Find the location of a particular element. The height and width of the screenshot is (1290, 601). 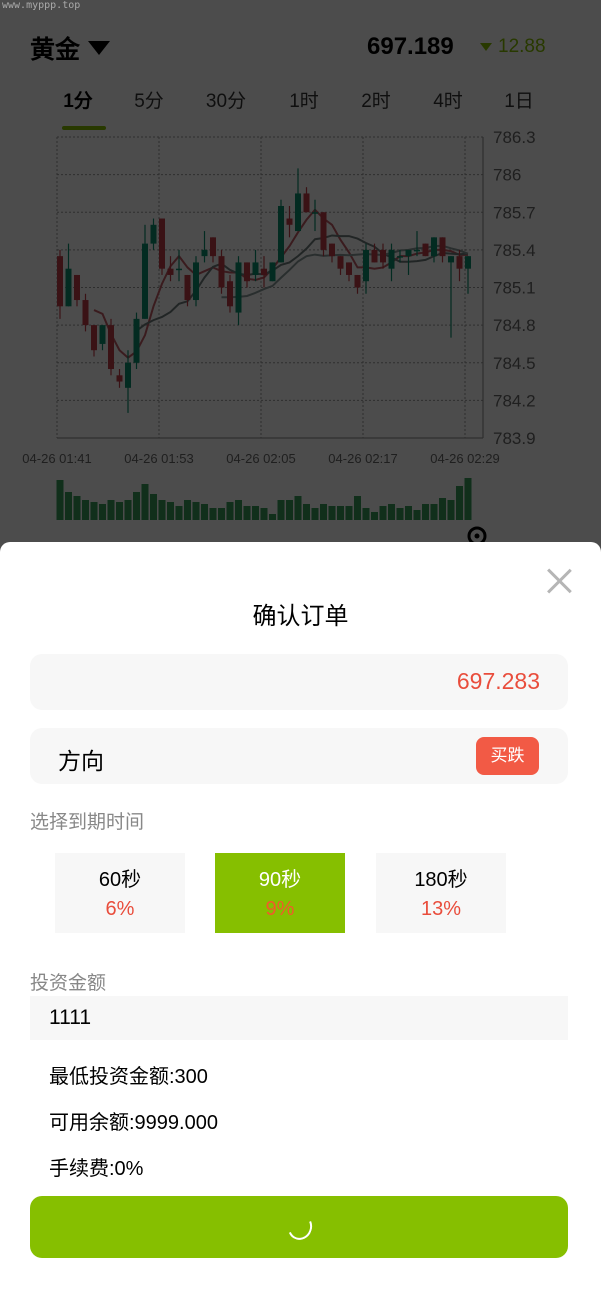

tab-1min: 1分 is located at coordinates (78, 101).